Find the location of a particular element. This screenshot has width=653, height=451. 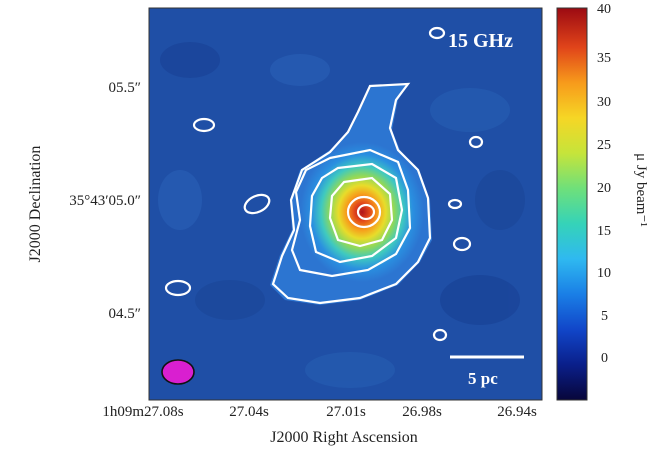

y-tick-label: 05.5″ is located at coordinates (125, 88).